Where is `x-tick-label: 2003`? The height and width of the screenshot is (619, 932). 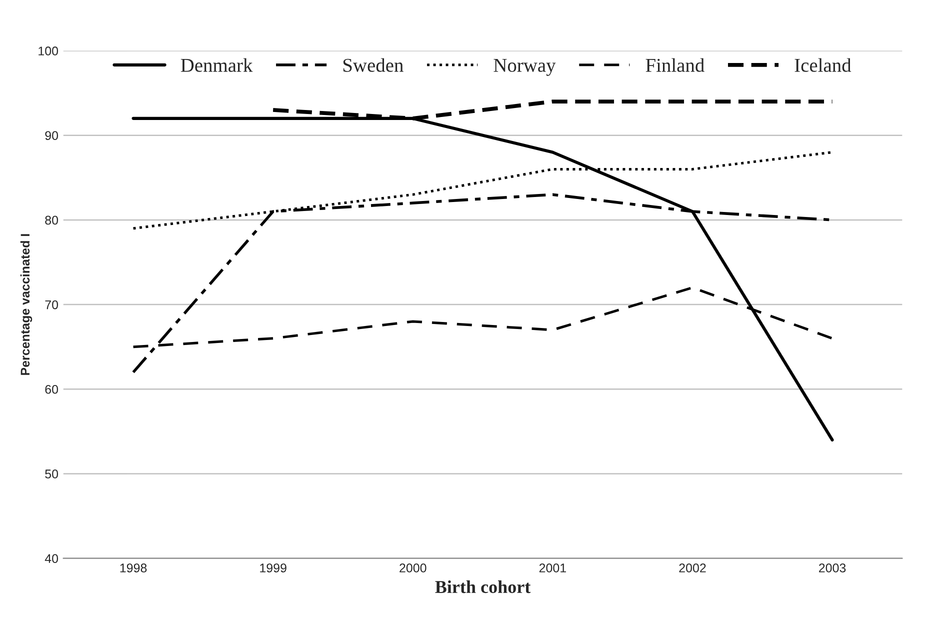
x-tick-label: 2003 is located at coordinates (832, 568).